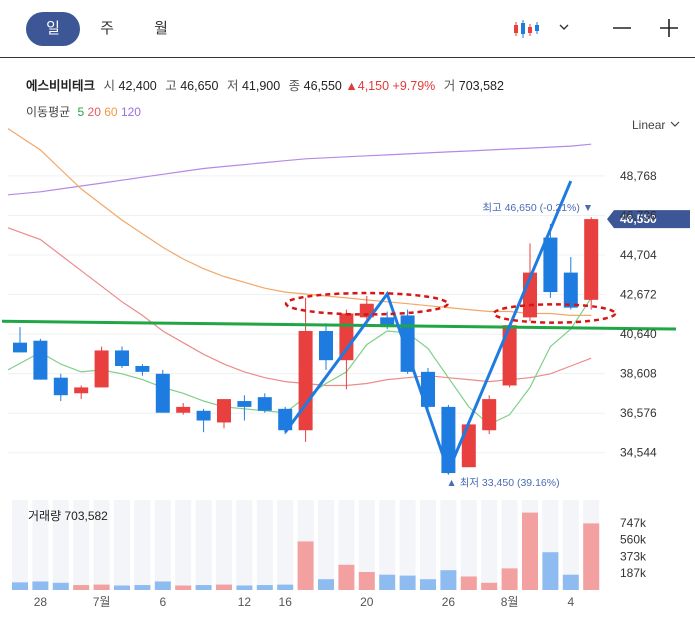 This screenshot has width=695, height=628. Describe the element at coordinates (347, 57) in the screenshot. I see `top-divider` at that location.